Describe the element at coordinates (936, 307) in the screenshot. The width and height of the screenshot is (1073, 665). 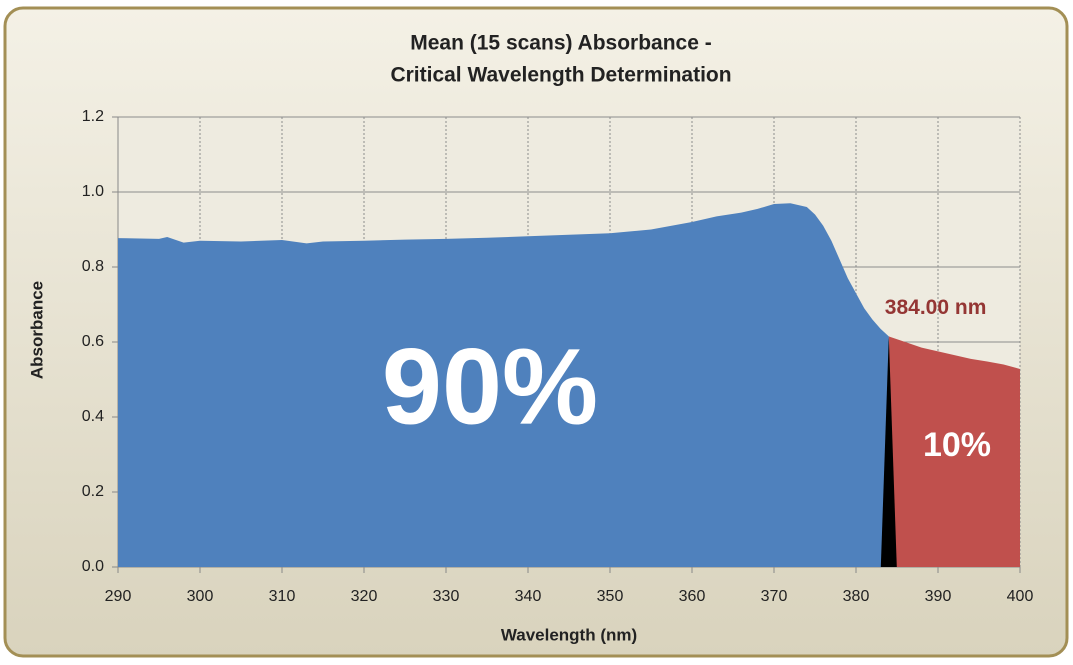
I see `critical-wavelength-label: 384.00 nm` at that location.